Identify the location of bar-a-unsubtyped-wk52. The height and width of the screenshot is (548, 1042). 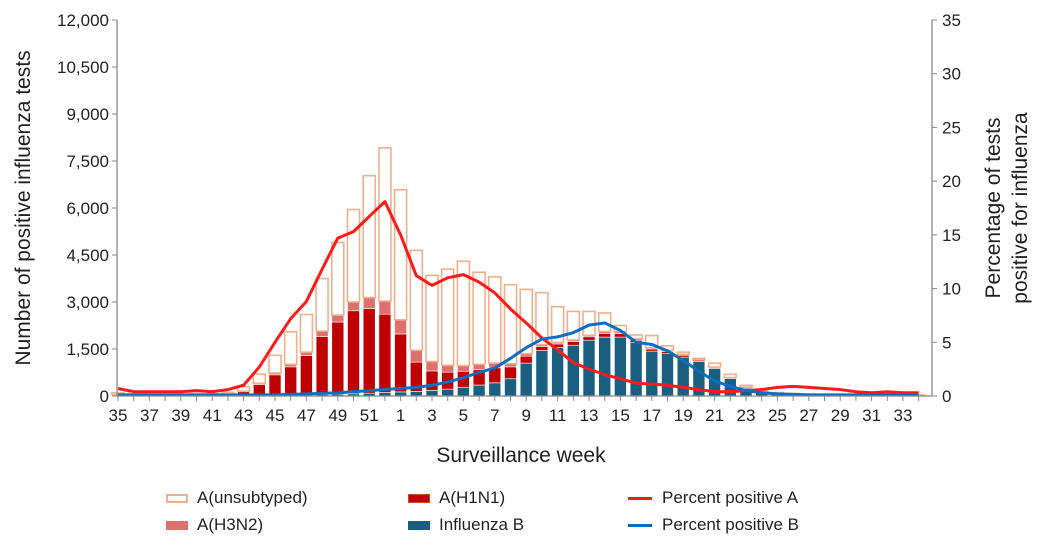
(385, 224).